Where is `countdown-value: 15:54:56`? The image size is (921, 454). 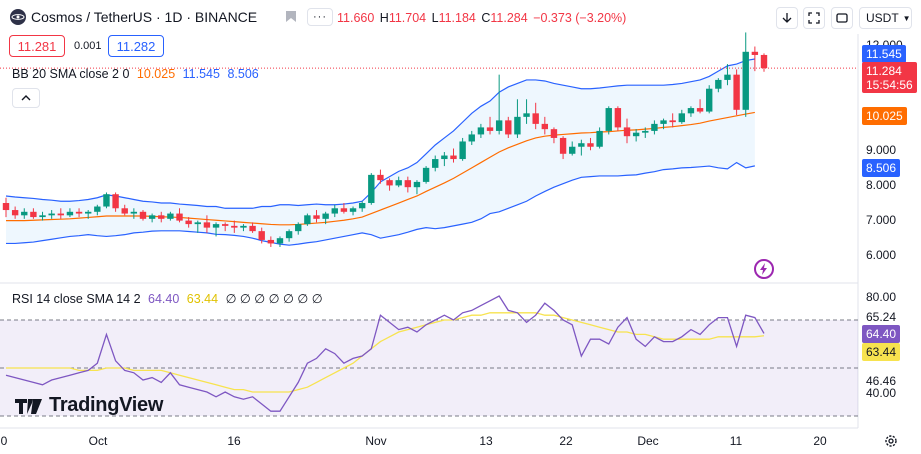 countdown-value: 15:54:56 is located at coordinates (889, 85).